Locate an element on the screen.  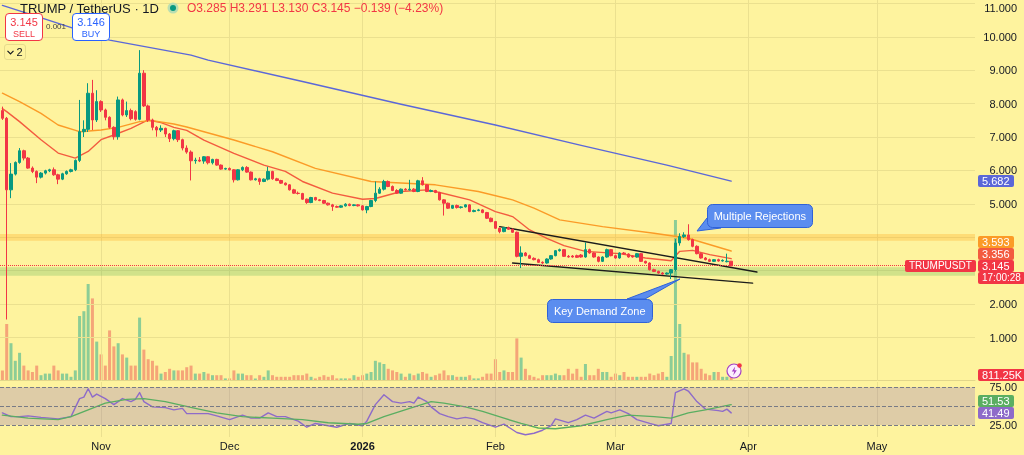
y-tick-label: 75.00 is located at coordinates (1003, 387).